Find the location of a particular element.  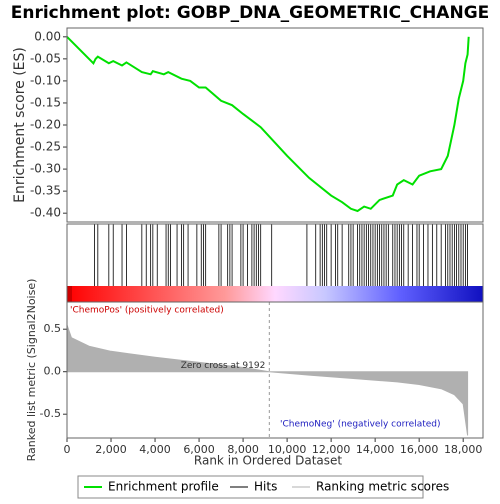

y-tick-label: 0.00 is located at coordinates (47, 36).